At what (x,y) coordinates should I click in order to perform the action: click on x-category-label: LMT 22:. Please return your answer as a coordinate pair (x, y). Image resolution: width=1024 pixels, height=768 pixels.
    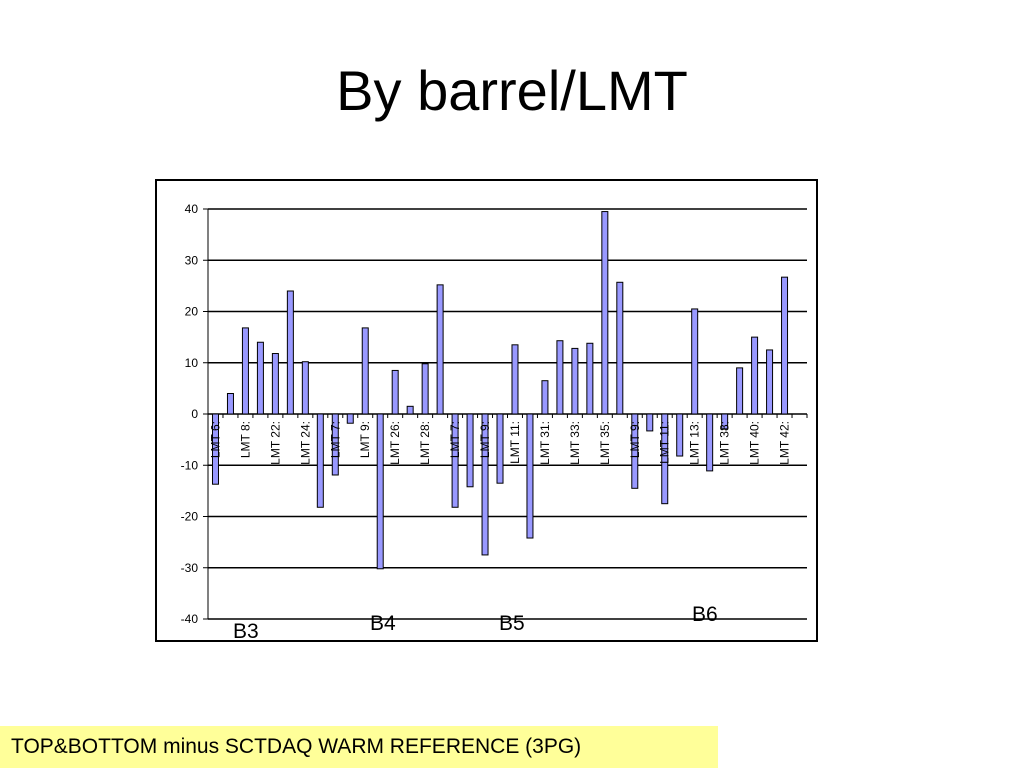
    Looking at the image, I should click on (275, 443).